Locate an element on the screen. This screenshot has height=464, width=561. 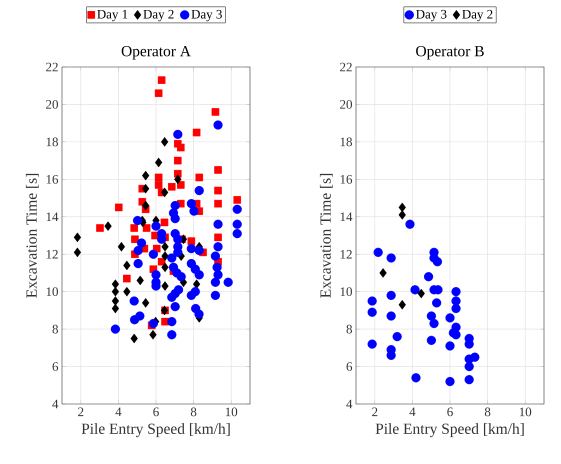
y-tick-label: 18 is located at coordinates (346, 142).